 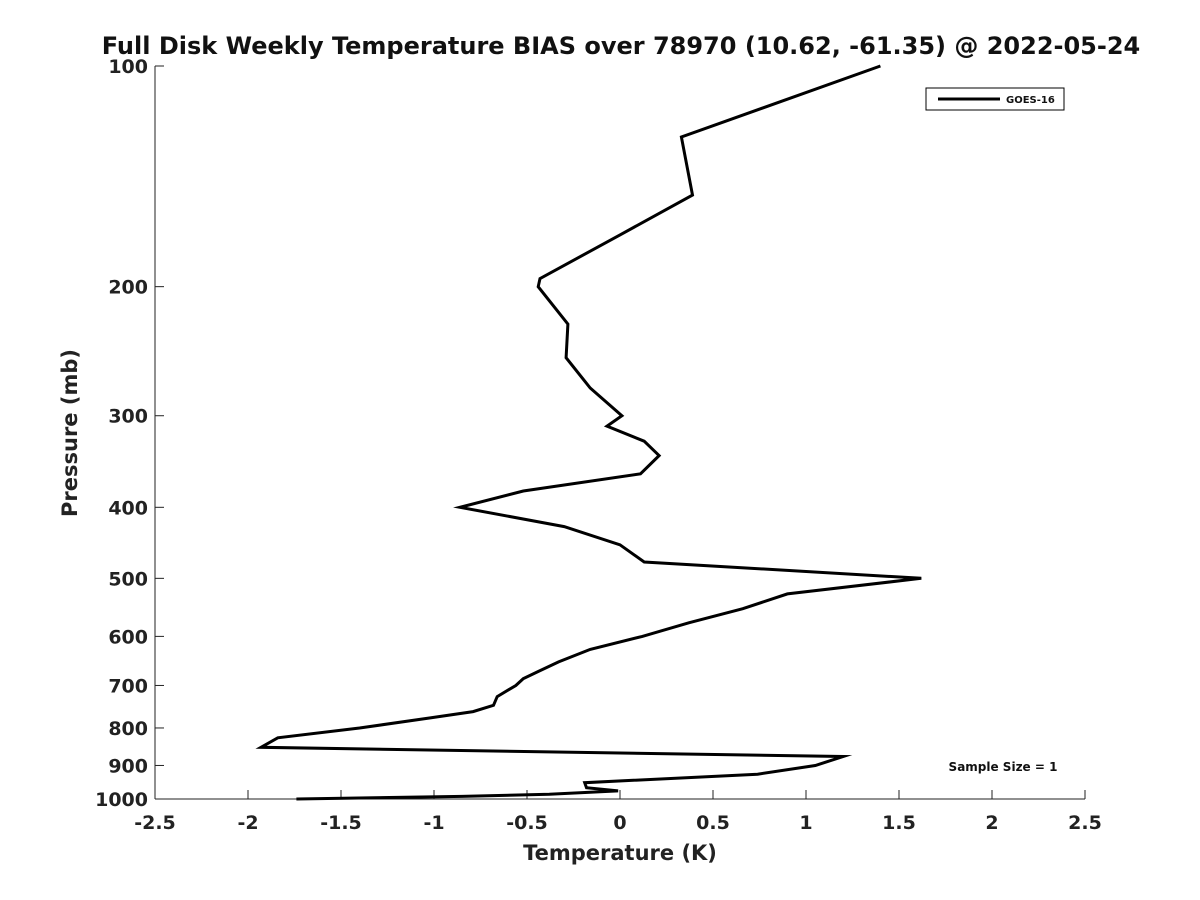 I want to click on x-tick-label: -0.5, so click(x=527, y=823).